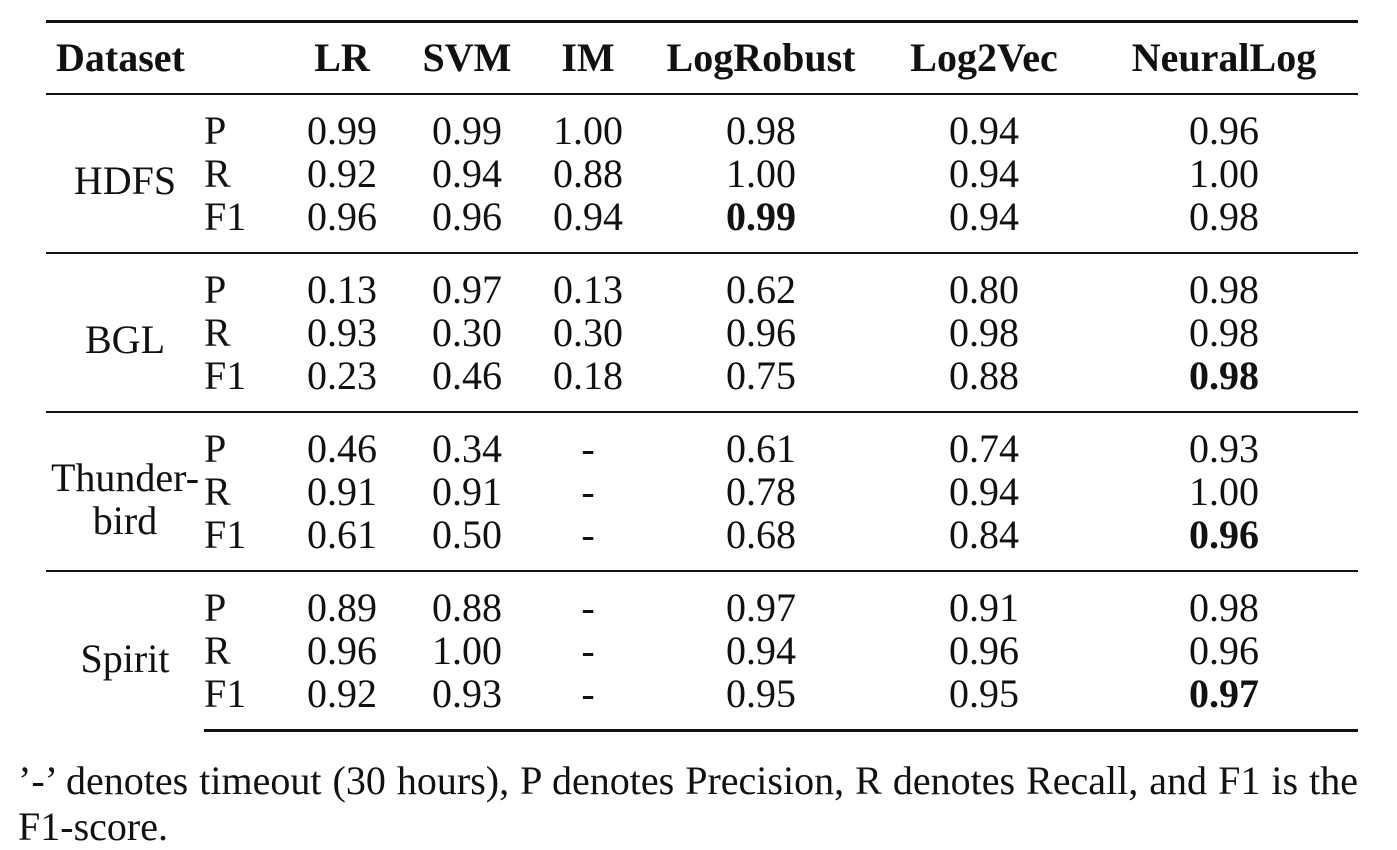 This screenshot has height=850, width=1397. I want to click on dataset-name-hdfs: HDFS, so click(125, 180).